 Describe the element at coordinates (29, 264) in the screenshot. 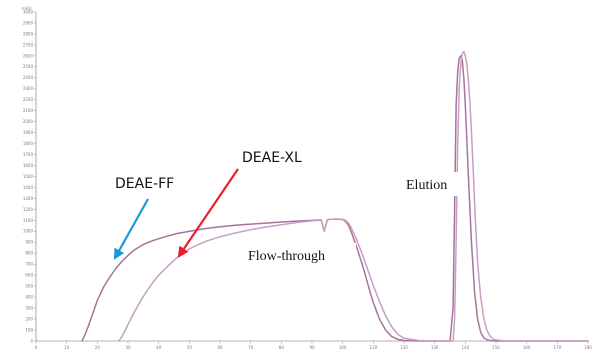

I see `y-tick-label: 700` at that location.